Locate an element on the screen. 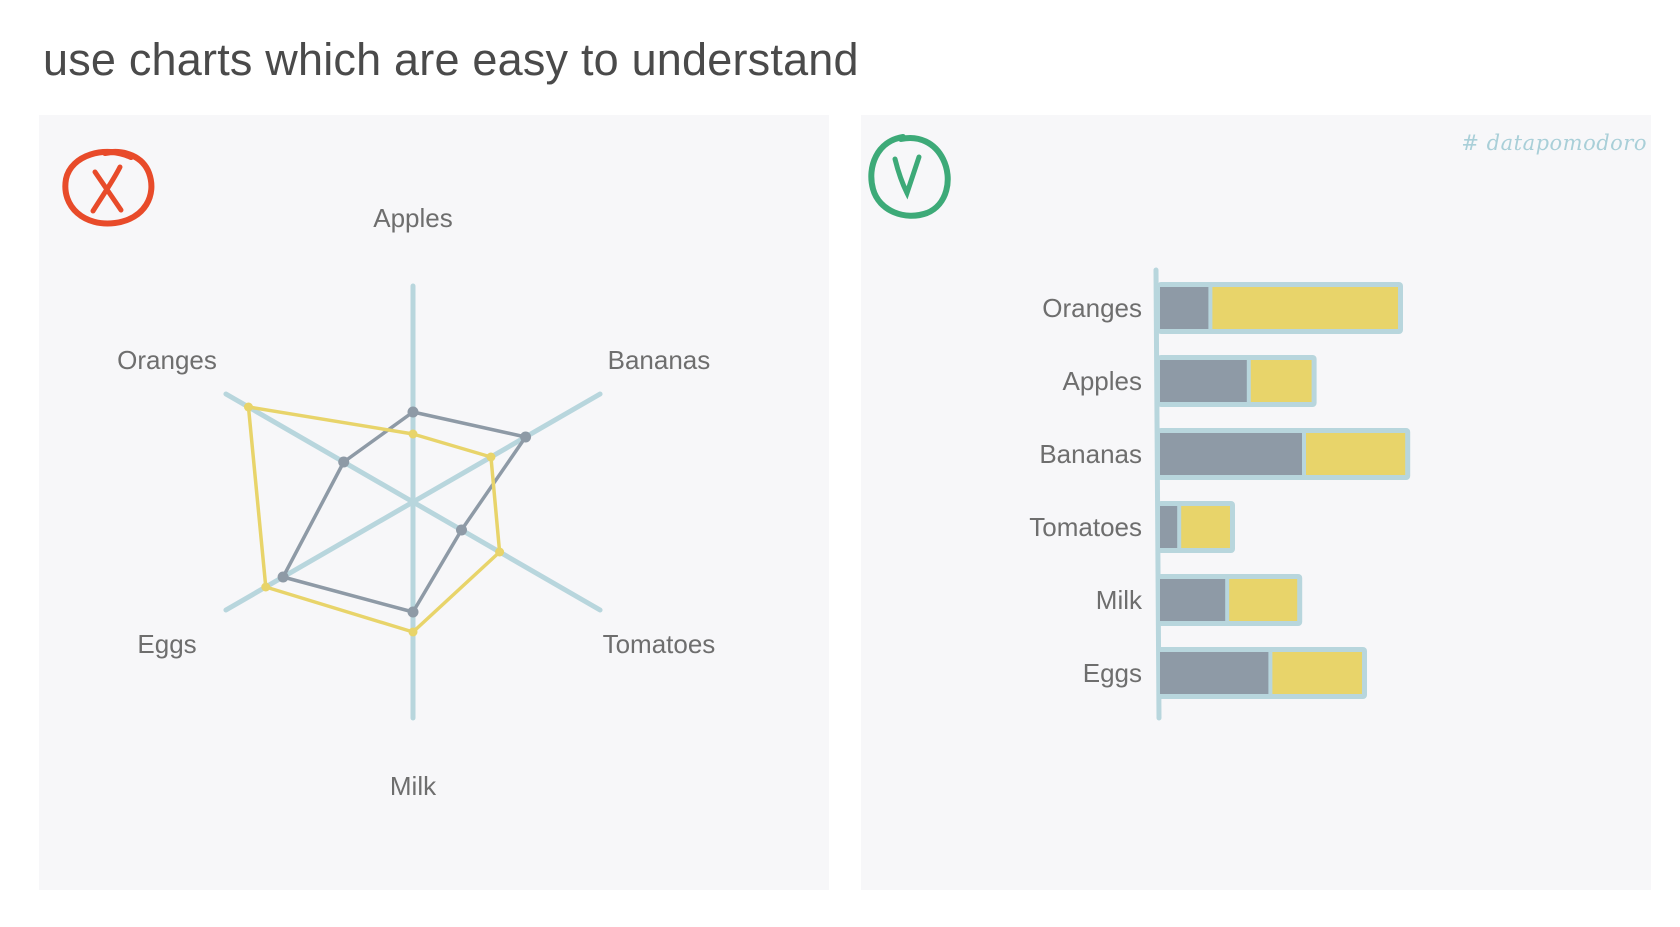 The image size is (1680, 927). radar-axis-oranges is located at coordinates (319, 448).